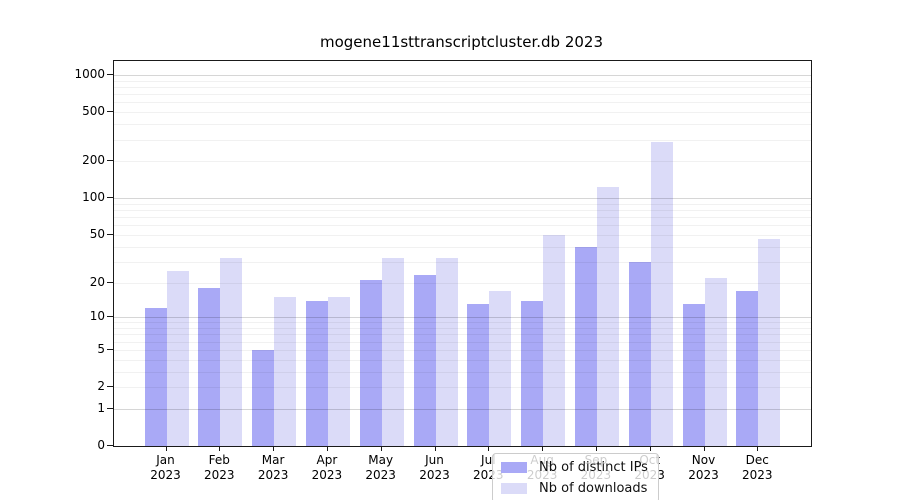 The width and height of the screenshot is (900, 500). What do you see at coordinates (101, 407) in the screenshot?
I see `y-tick-label: 1` at bounding box center [101, 407].